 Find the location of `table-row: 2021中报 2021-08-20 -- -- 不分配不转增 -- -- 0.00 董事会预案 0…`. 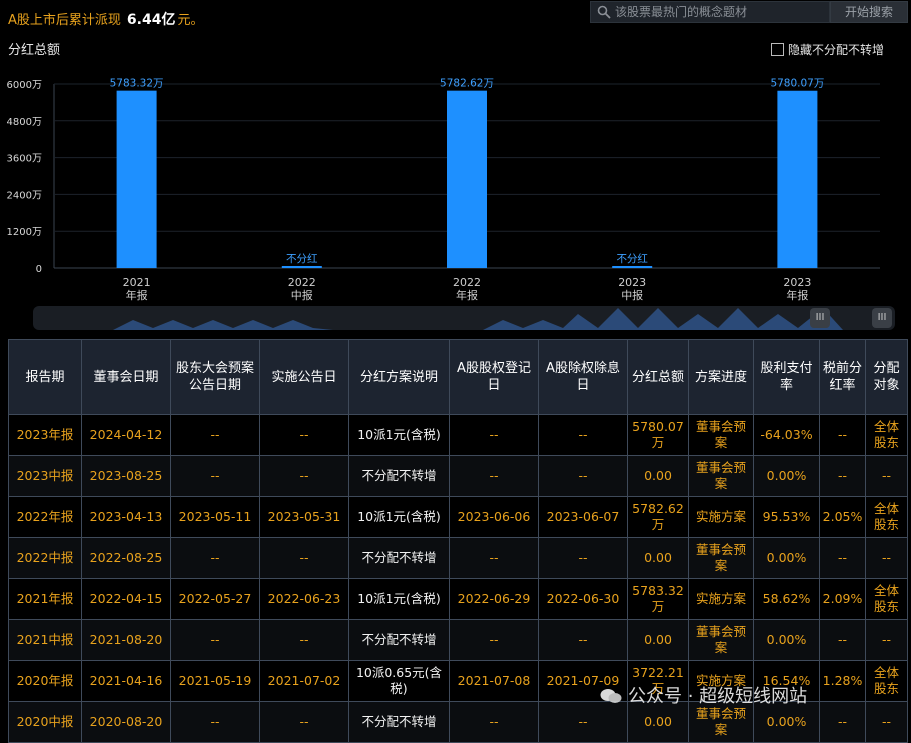

table-row: 2021中报 2021-08-20 -- -- 不分配不转增 -- -- 0.00 董事会预案 0… is located at coordinates (458, 640).